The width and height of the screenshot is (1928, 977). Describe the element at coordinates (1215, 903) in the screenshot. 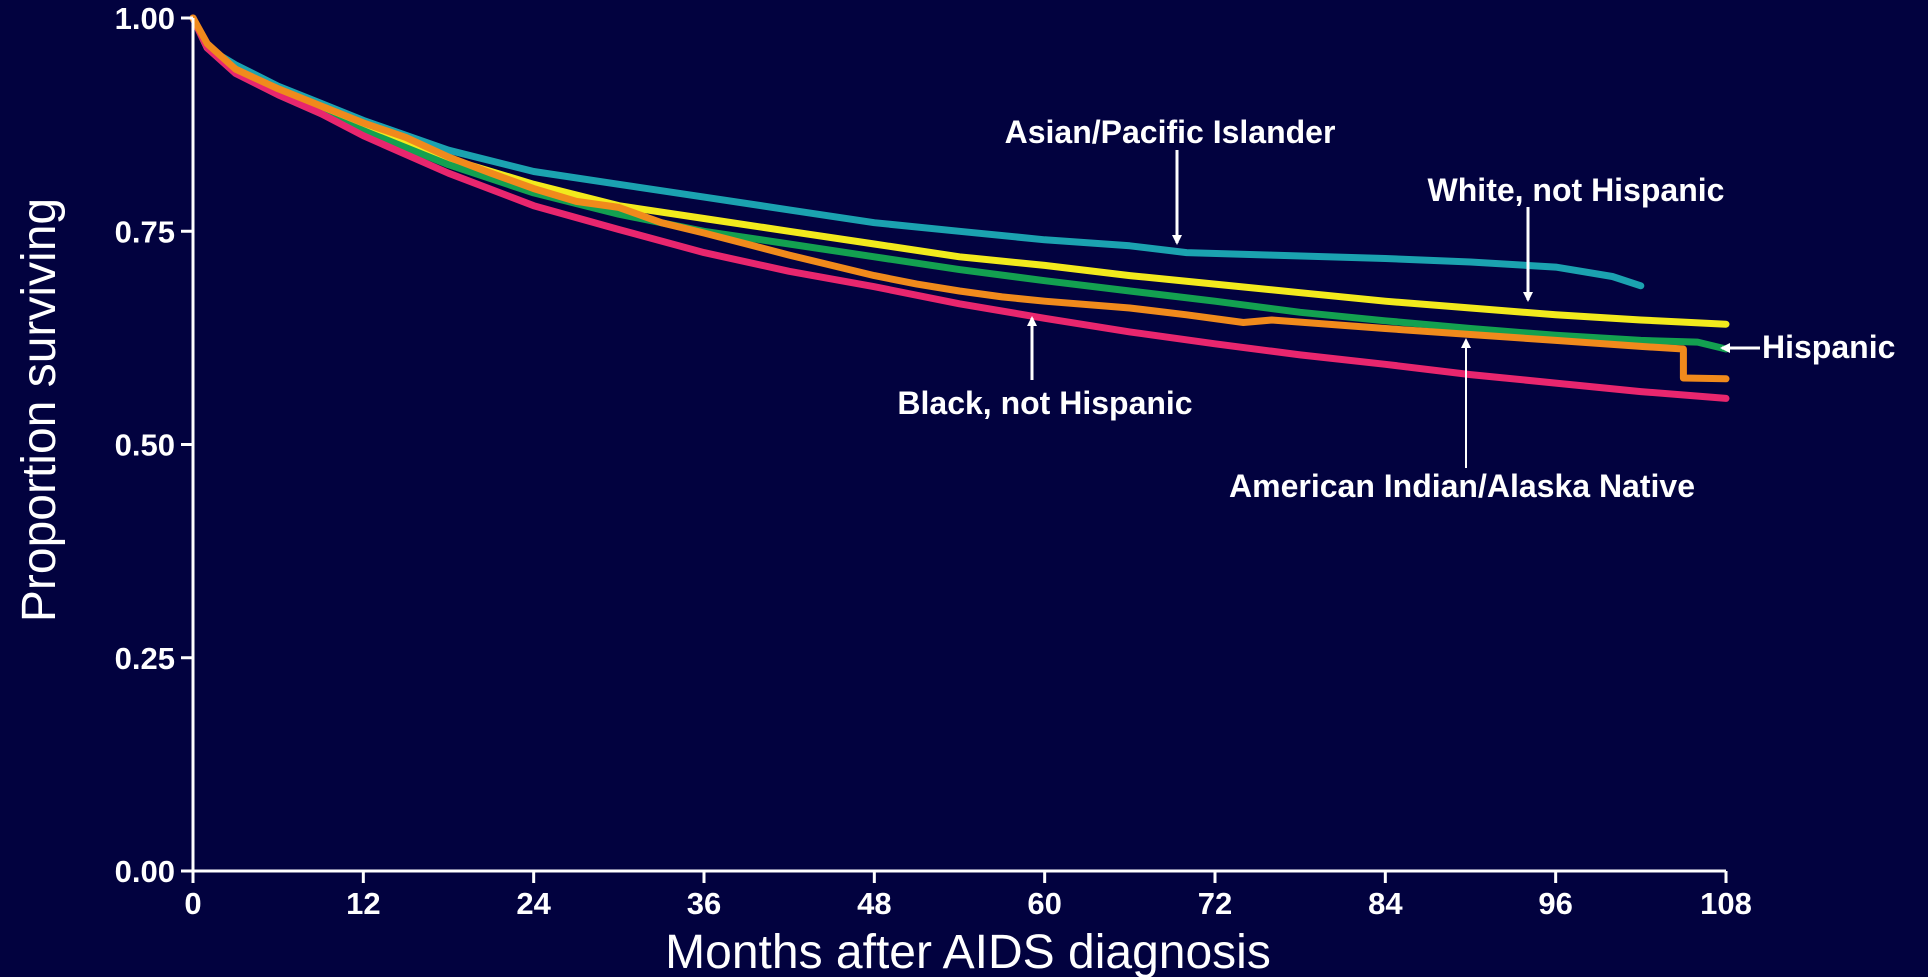

I see `x-tick-label: 72` at that location.